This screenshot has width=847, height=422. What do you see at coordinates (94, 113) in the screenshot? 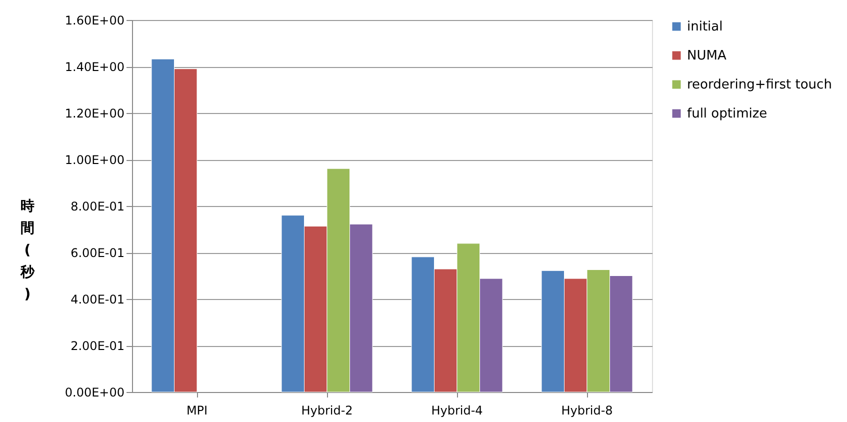
I see `y-tick-label: 1.20E+00` at bounding box center [94, 113].